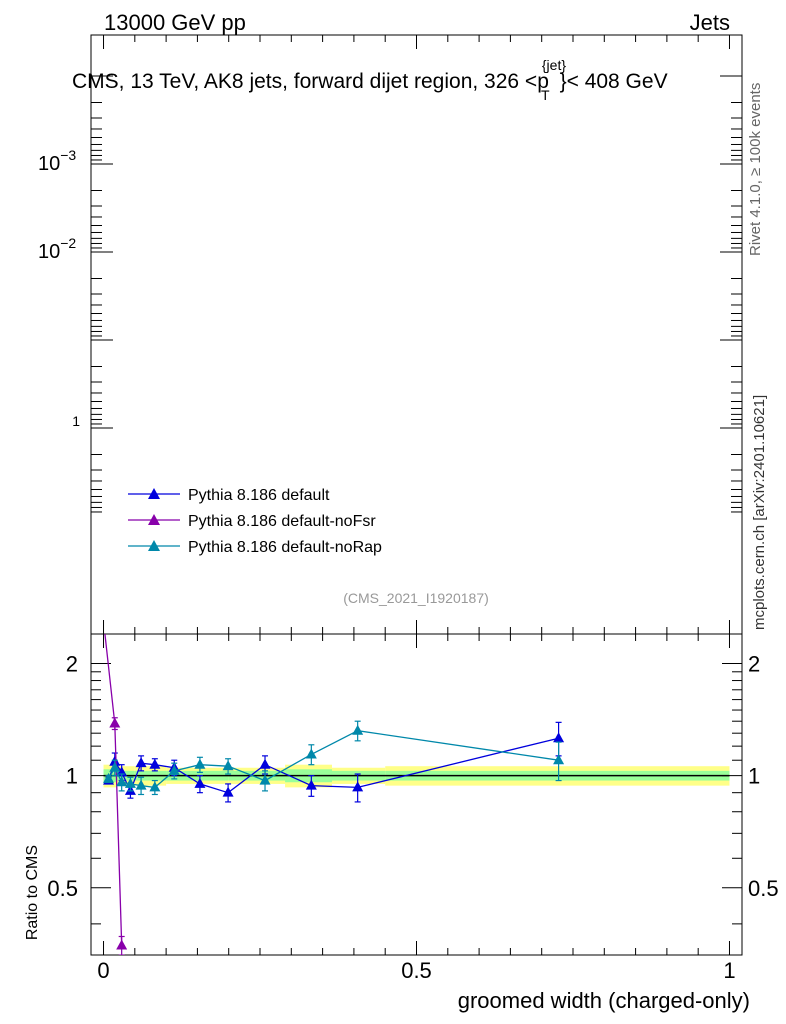  What do you see at coordinates (710, 22) in the screenshot?
I see `header-right: Jets` at bounding box center [710, 22].